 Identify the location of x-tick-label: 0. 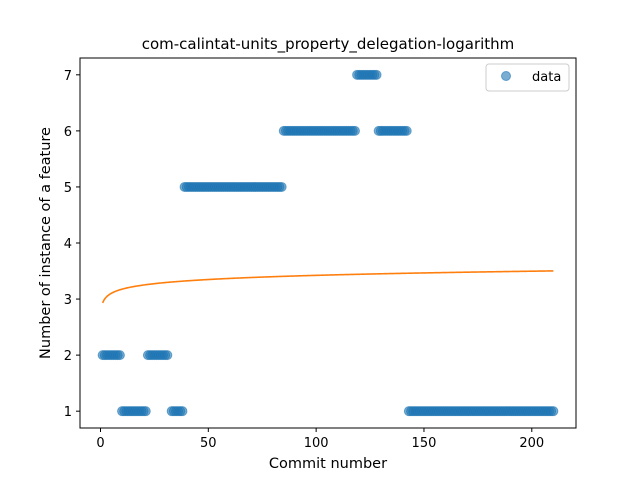
(100, 443).